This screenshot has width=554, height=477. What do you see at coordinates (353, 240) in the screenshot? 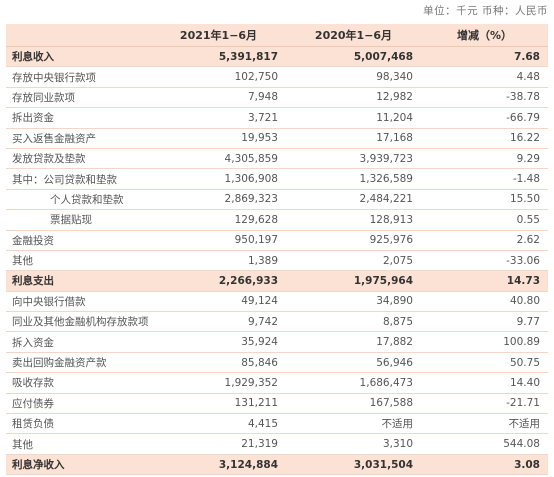
I see `cell-2020: 925,976` at bounding box center [353, 240].